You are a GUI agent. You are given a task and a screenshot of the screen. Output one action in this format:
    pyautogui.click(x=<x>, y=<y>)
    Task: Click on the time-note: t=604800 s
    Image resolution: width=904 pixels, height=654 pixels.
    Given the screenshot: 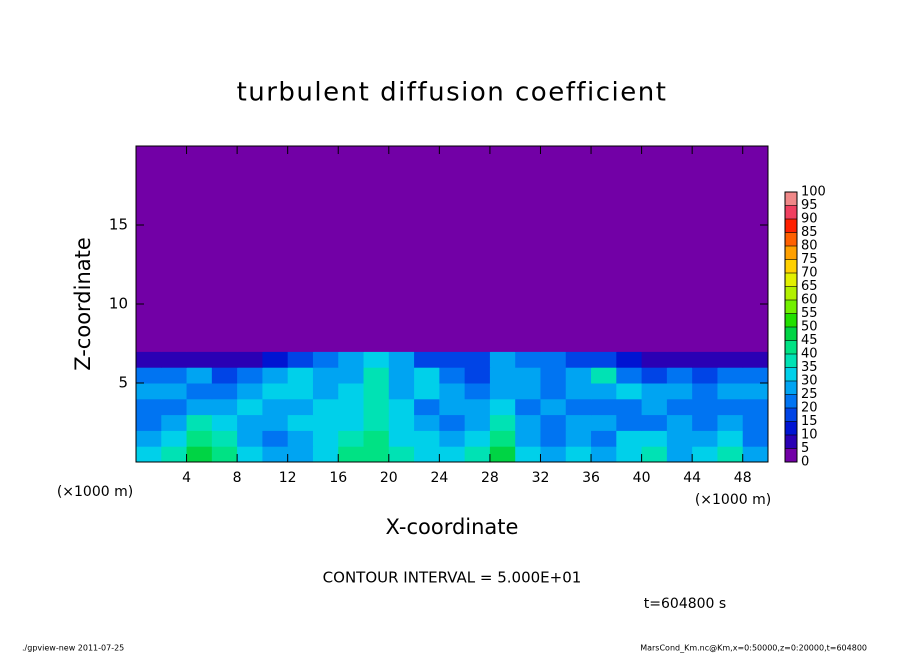 What is the action you would take?
    pyautogui.click(x=685, y=604)
    